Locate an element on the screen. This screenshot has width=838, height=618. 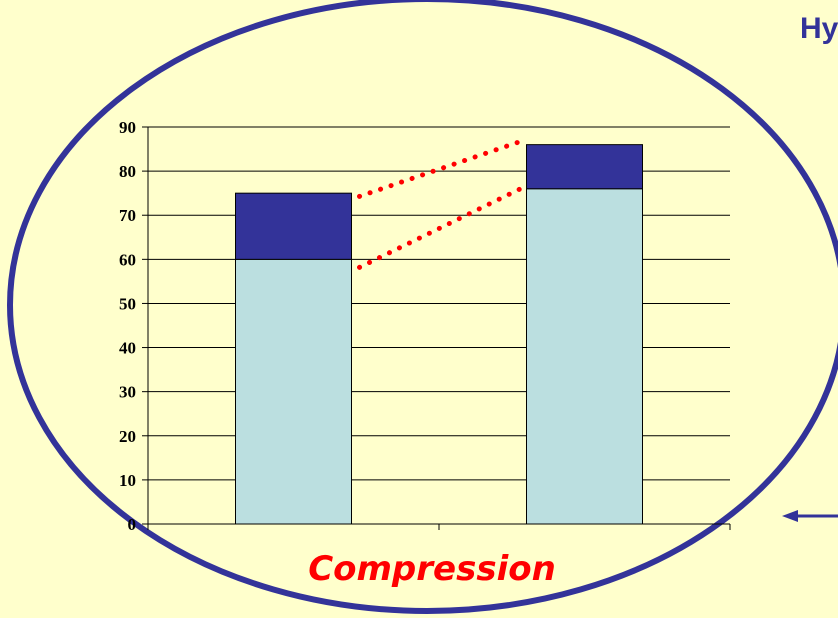
y-tick-label: 60 is located at coordinates (127, 259).